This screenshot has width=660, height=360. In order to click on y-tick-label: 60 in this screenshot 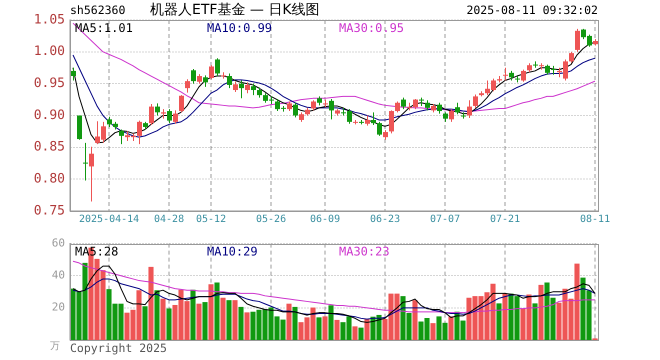, I will do `click(58, 243)`.